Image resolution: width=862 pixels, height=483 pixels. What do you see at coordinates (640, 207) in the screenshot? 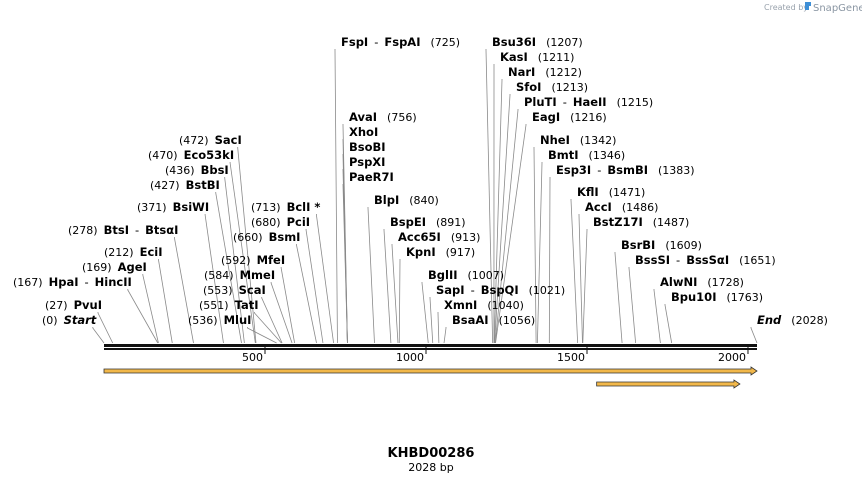
I see `cut-position: (1486)` at bounding box center [640, 207].